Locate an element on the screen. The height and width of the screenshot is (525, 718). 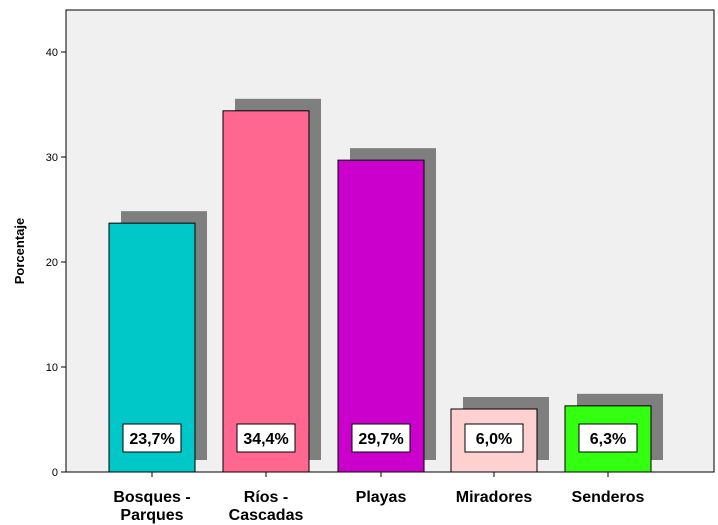
category-label: Ríos - is located at coordinates (266, 497).